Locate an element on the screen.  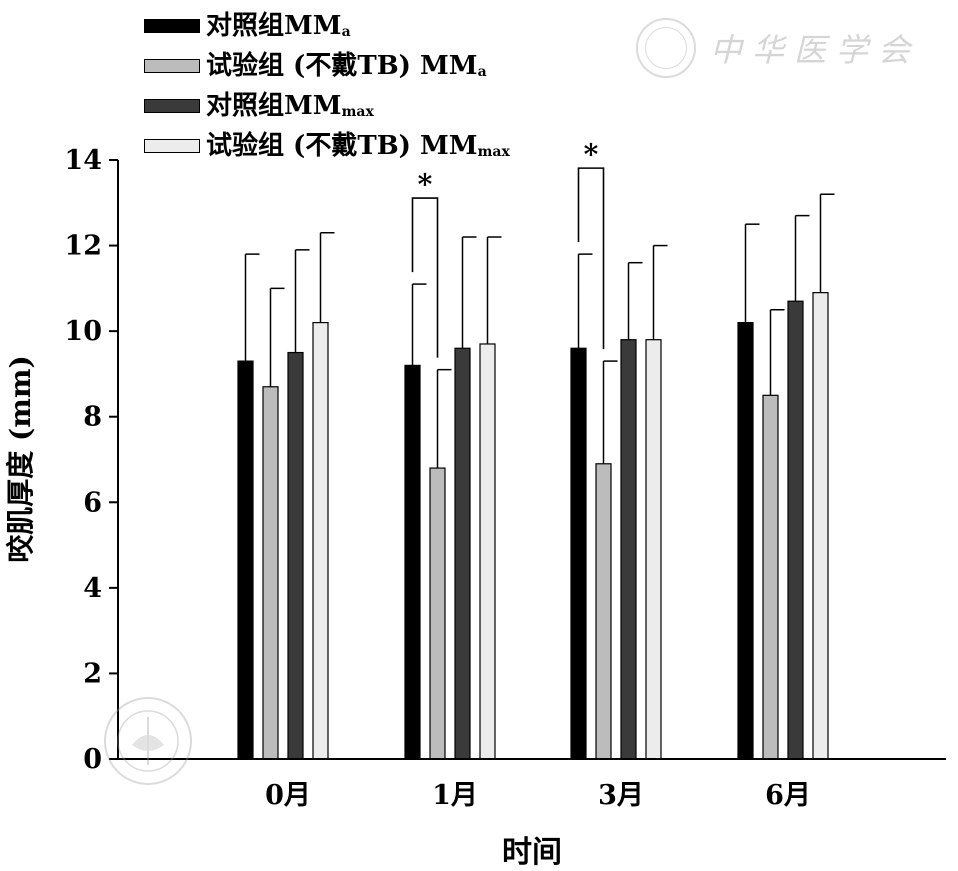
x-tick-label: 1月 is located at coordinates (455, 795).